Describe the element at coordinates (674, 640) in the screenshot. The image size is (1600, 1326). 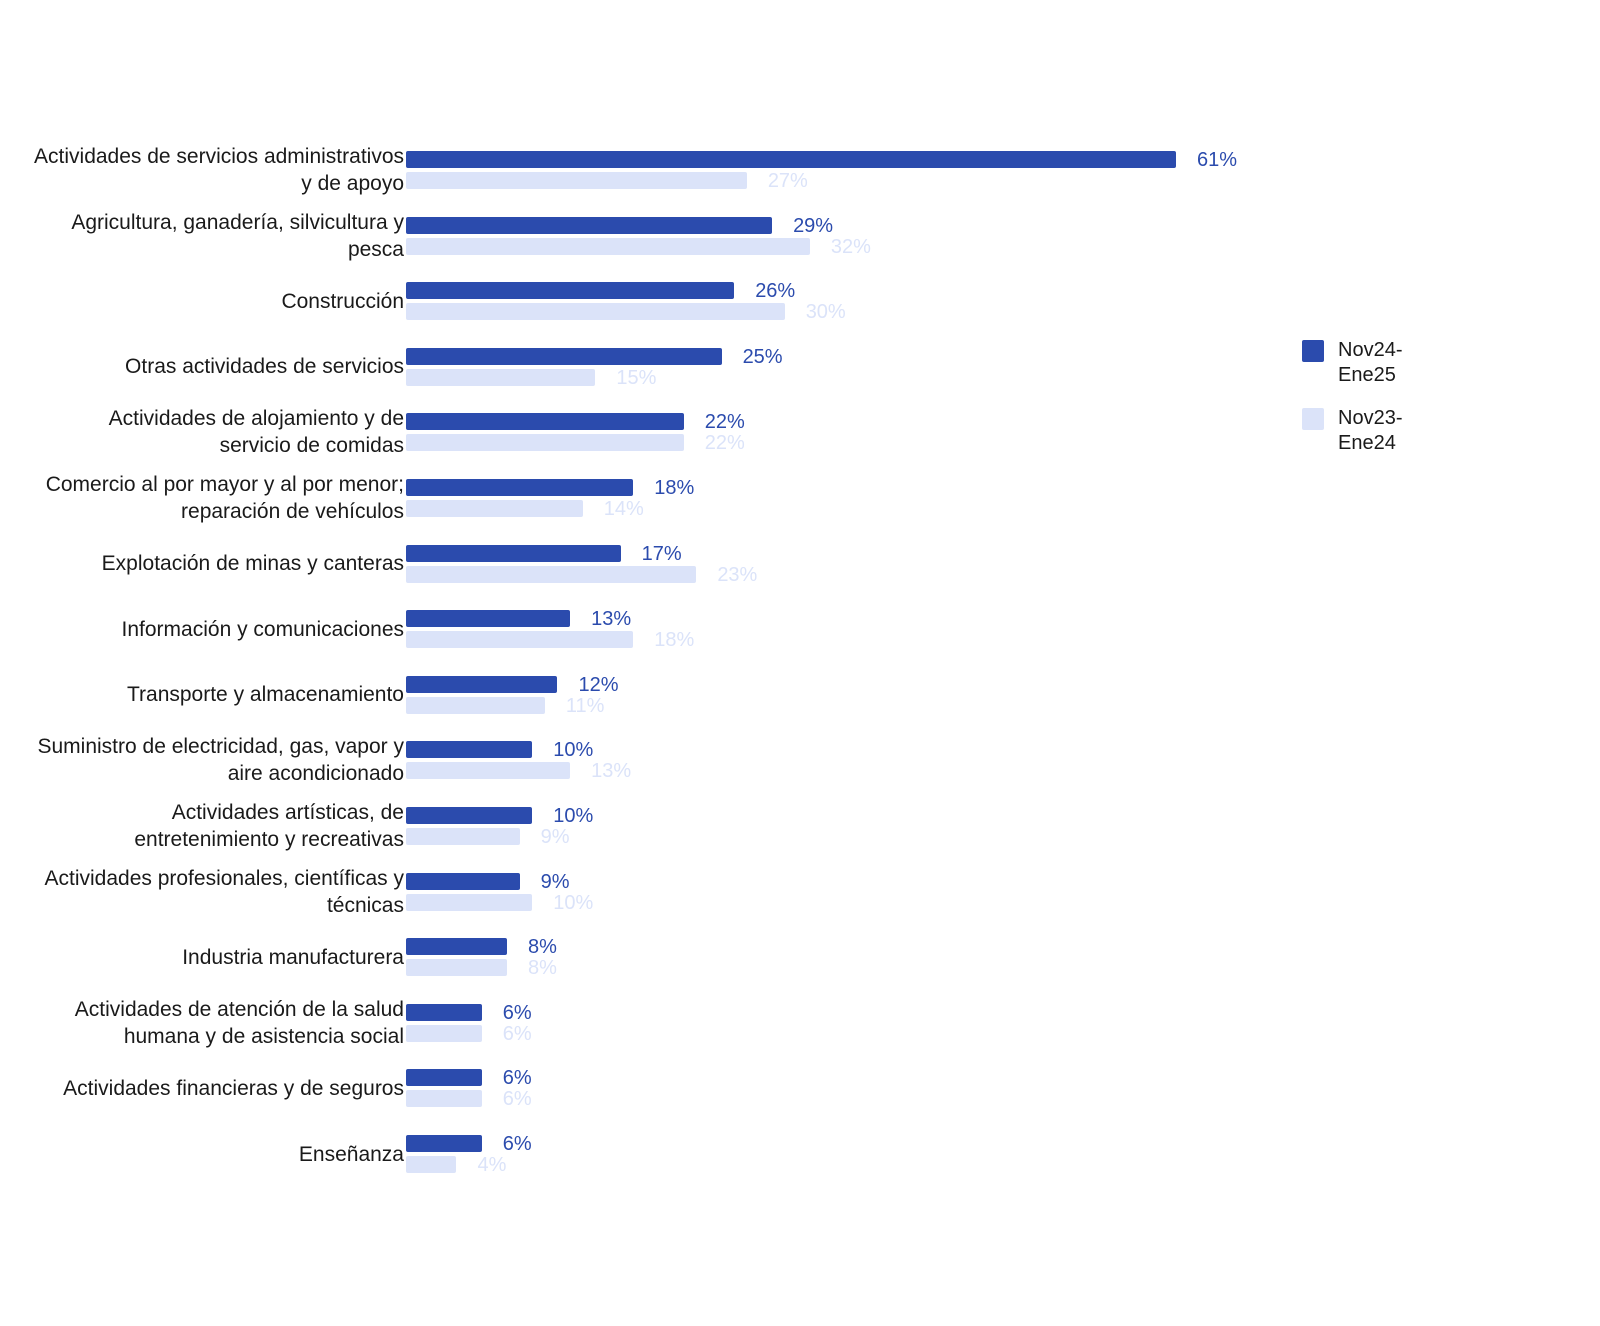
I see `data-label-previous: 18%` at that location.